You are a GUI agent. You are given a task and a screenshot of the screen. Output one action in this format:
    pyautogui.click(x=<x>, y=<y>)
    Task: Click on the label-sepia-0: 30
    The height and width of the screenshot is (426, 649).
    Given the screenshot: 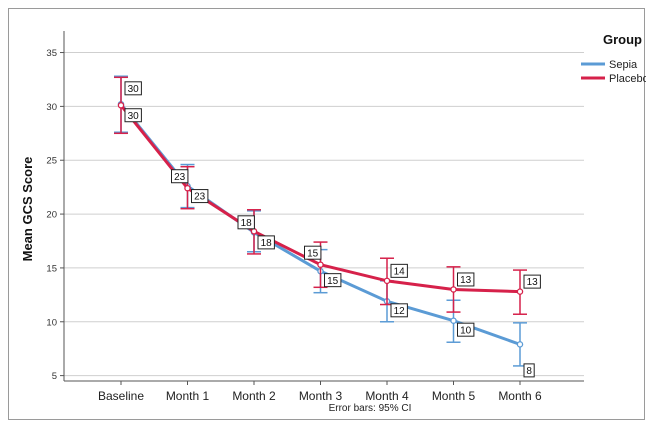 What is the action you would take?
    pyautogui.click(x=133, y=115)
    